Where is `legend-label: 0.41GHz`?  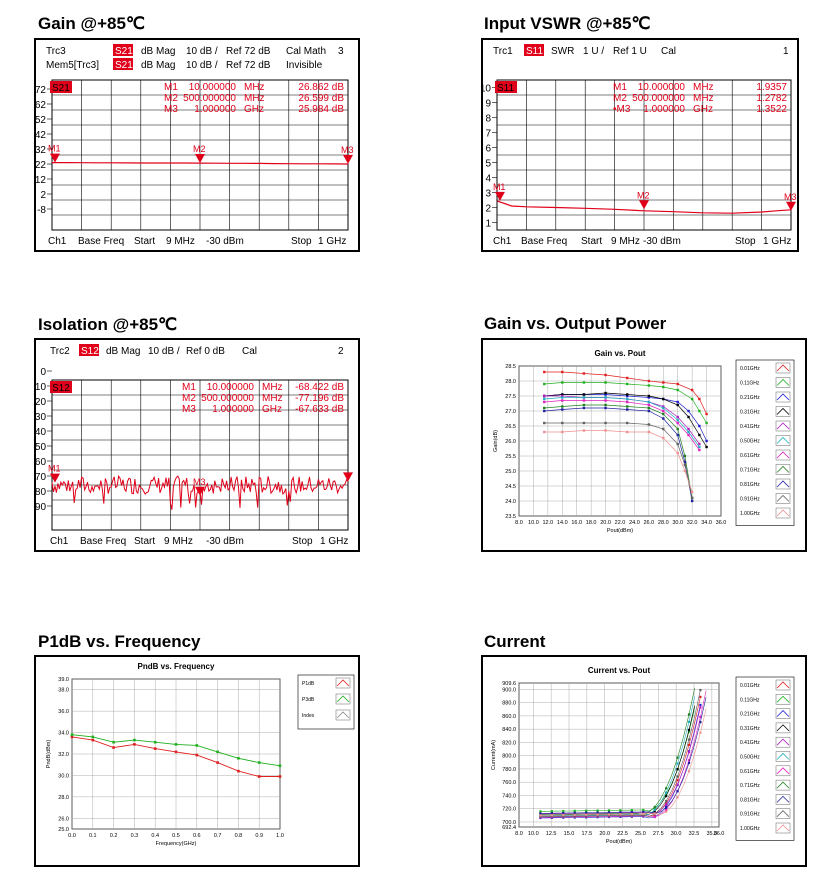
legend-label: 0.41GHz is located at coordinates (750, 743).